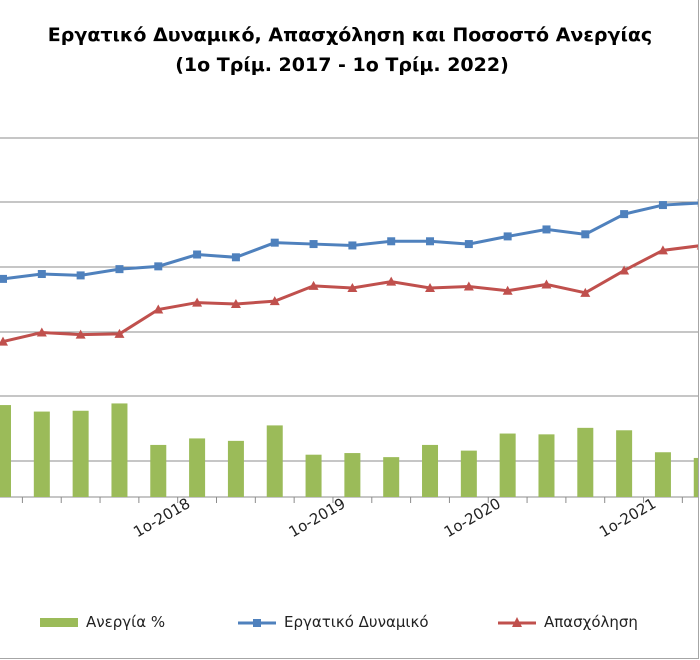 The width and height of the screenshot is (700, 660). What do you see at coordinates (317, 517) in the screenshot?
I see `x-tick-label-1: 1ο-2019` at bounding box center [317, 517].